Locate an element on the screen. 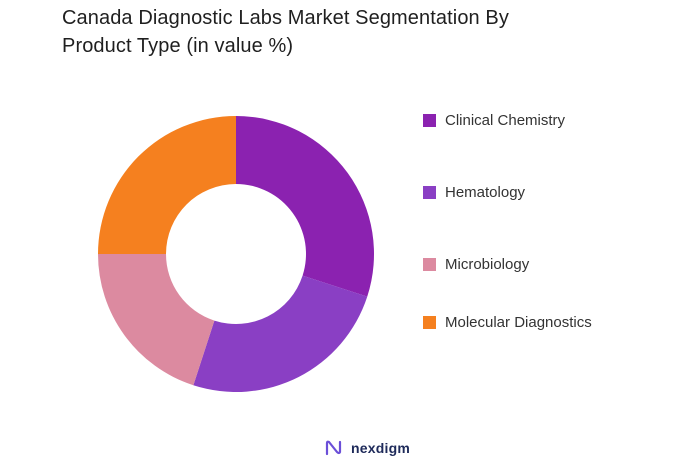 The image size is (697, 473). legend-item-molecular-diagnostics: Molecular Diagnostics is located at coordinates (507, 322).